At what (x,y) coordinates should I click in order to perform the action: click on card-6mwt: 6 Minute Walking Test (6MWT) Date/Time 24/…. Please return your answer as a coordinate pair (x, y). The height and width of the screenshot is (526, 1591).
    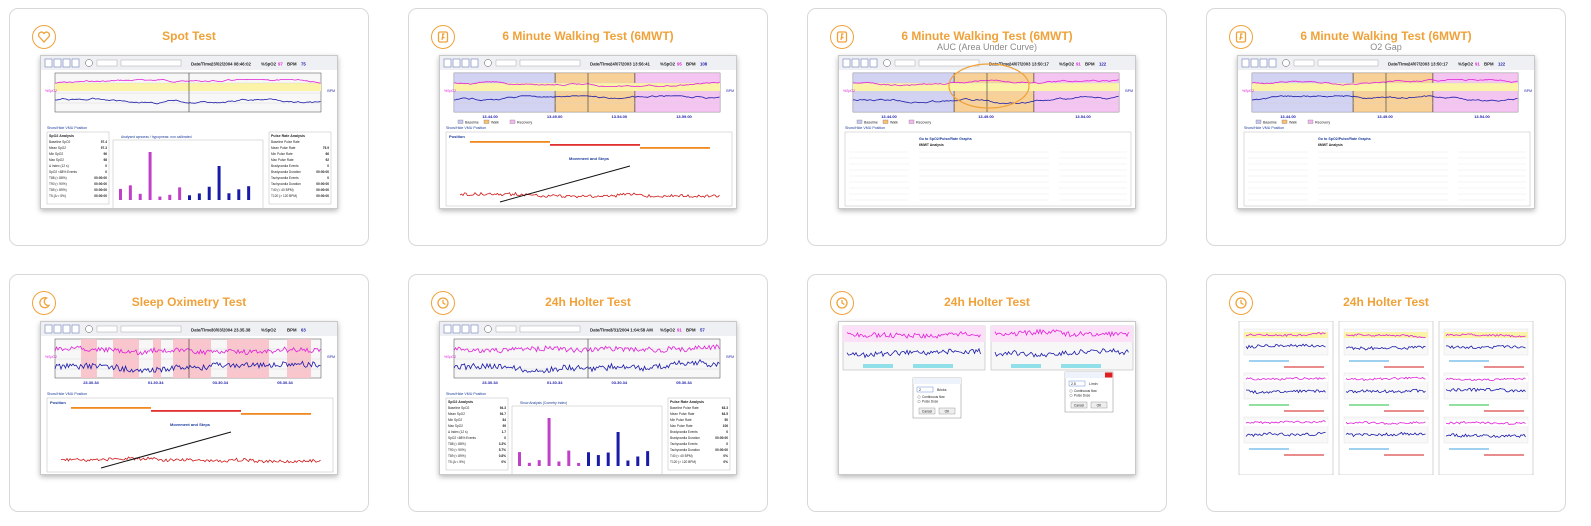
    Looking at the image, I should click on (588, 127).